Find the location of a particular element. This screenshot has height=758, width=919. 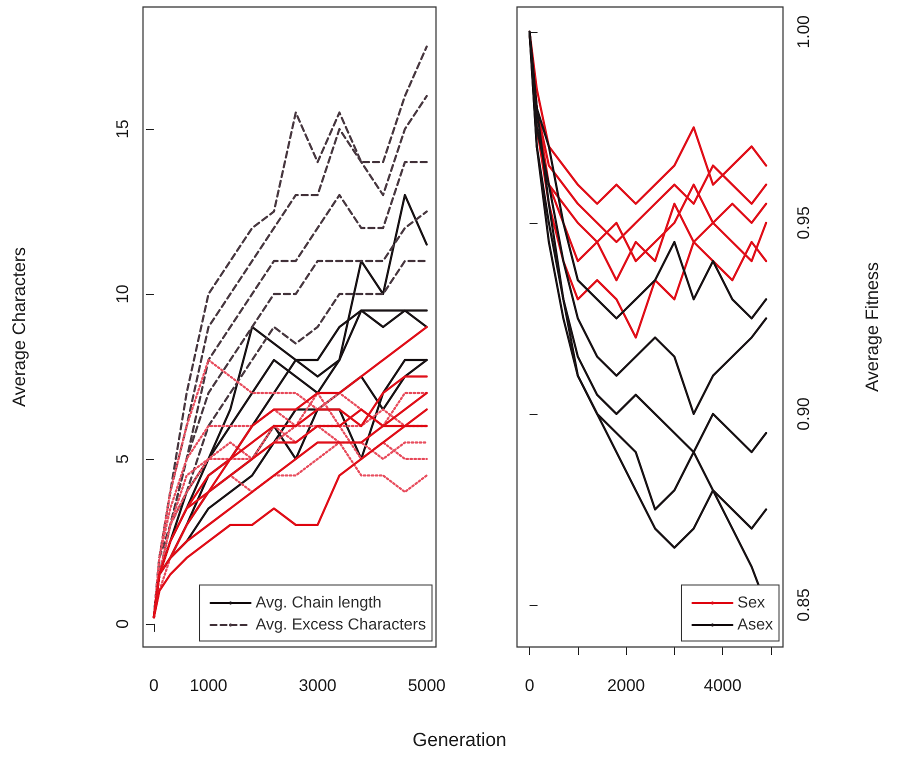

y-tick-label: 10 is located at coordinates (122, 294).